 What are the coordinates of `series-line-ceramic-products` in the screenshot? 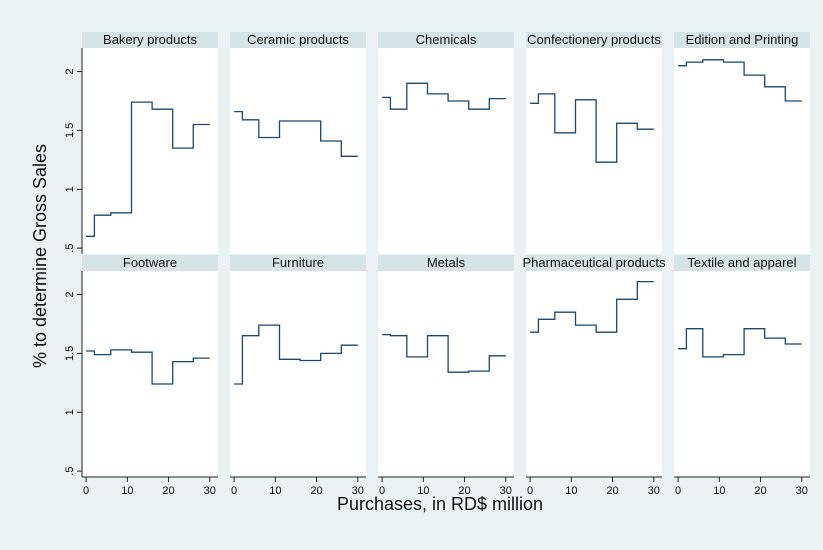 It's located at (296, 133).